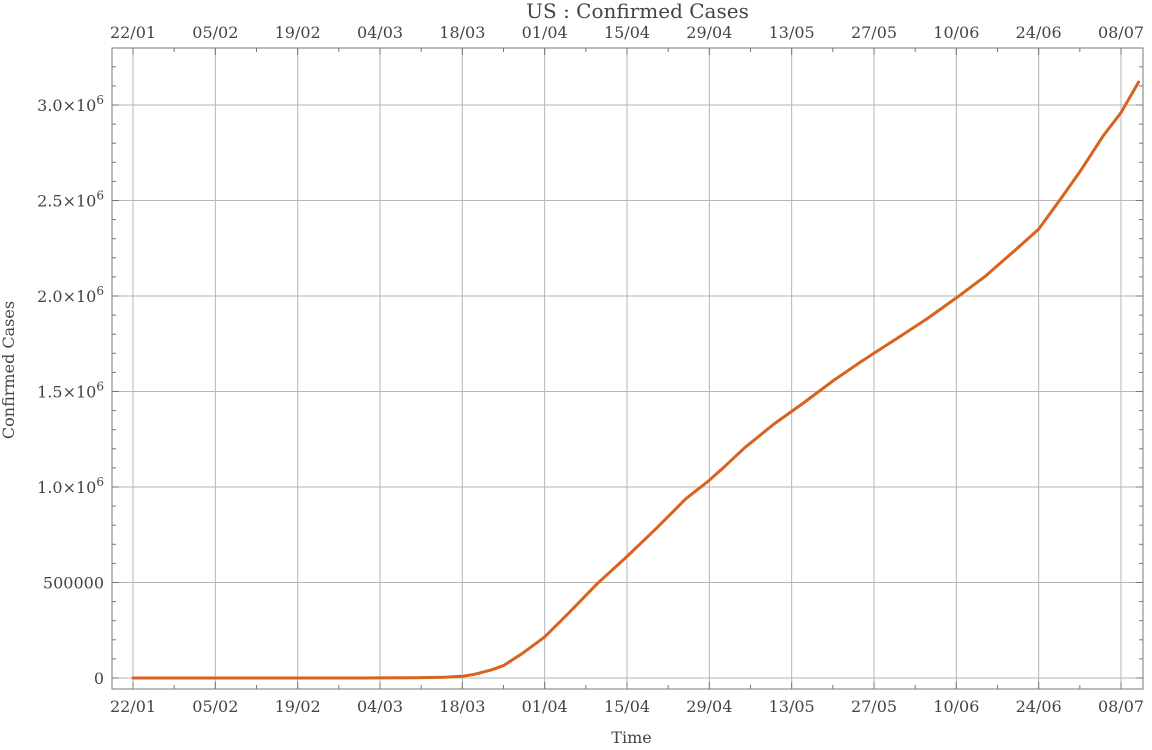 Image resolution: width=1152 pixels, height=750 pixels. What do you see at coordinates (70, 104) in the screenshot?
I see `y-tick-label: 3.0×106` at bounding box center [70, 104].